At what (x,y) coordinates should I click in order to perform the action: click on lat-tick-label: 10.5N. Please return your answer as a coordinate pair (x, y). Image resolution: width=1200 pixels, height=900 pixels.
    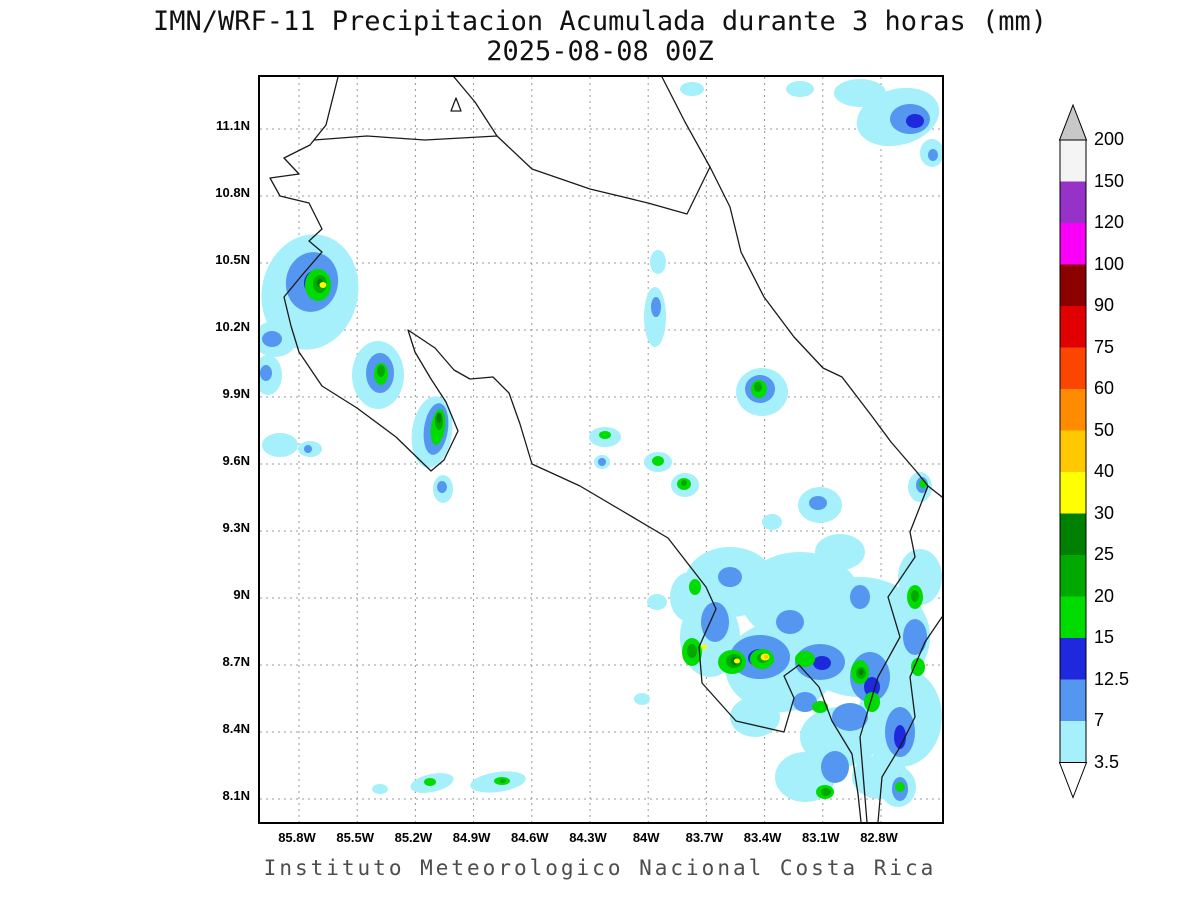
    Looking at the image, I should click on (232, 259).